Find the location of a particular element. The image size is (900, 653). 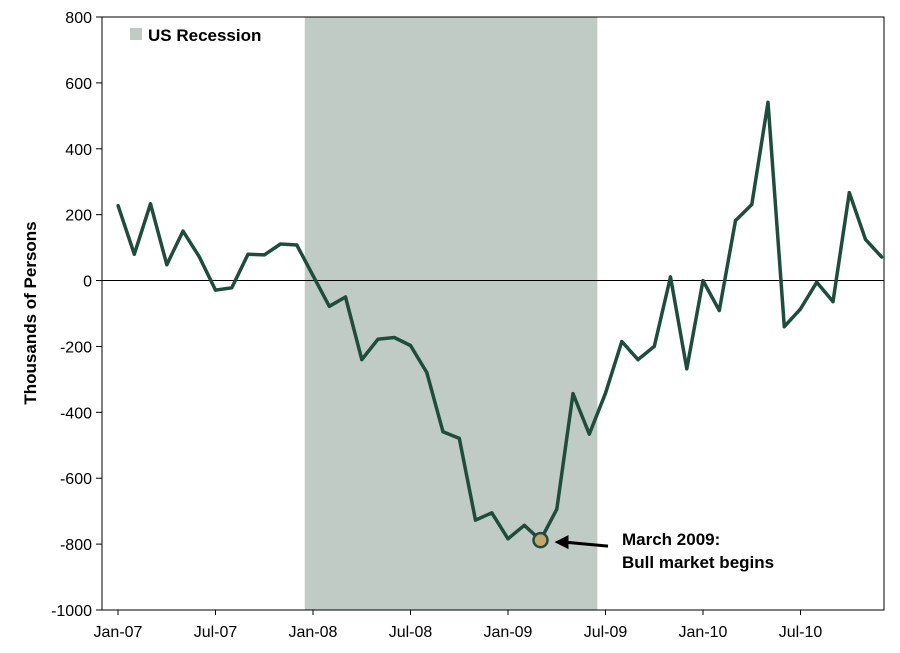

y-tick-label: -400 is located at coordinates (76, 413).